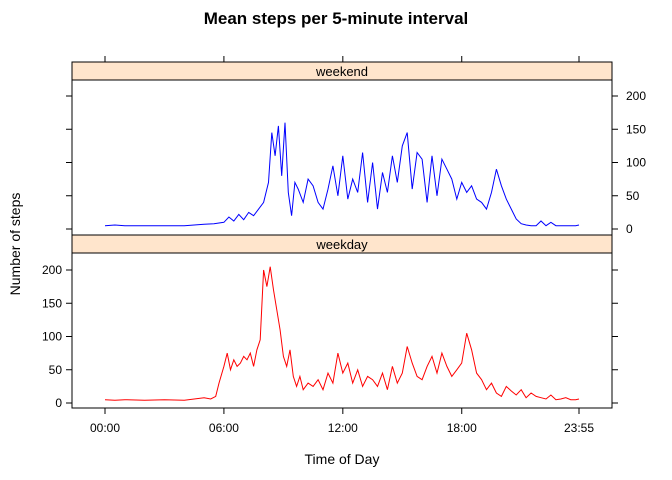  Describe the element at coordinates (636, 96) in the screenshot. I see `y-tick-label-weekend: 200` at that location.